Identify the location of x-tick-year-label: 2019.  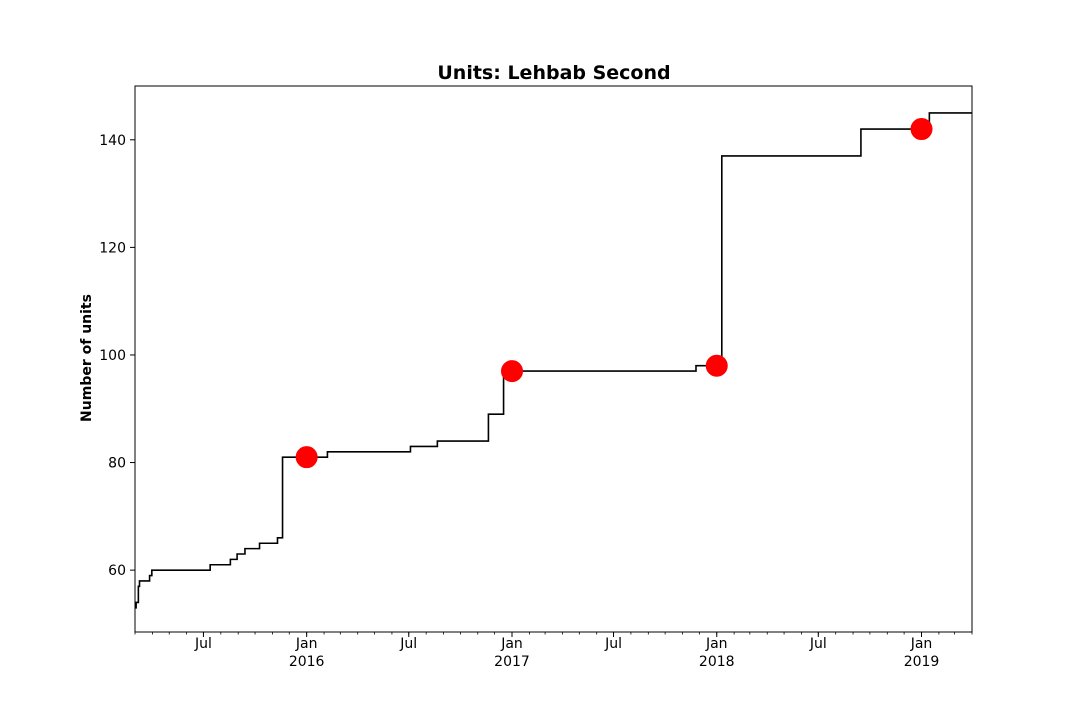
(922, 662).